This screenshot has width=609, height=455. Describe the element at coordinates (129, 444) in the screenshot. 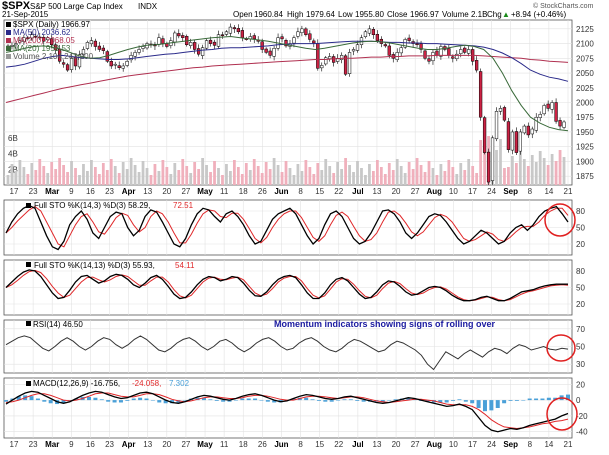

I see `xaxis-bottom-label: Apr` at that location.